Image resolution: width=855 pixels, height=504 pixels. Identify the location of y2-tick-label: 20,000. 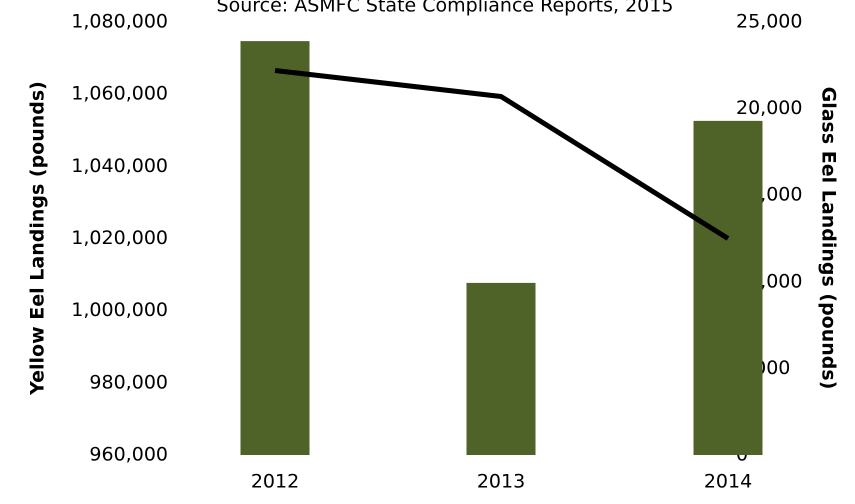
(769, 108).